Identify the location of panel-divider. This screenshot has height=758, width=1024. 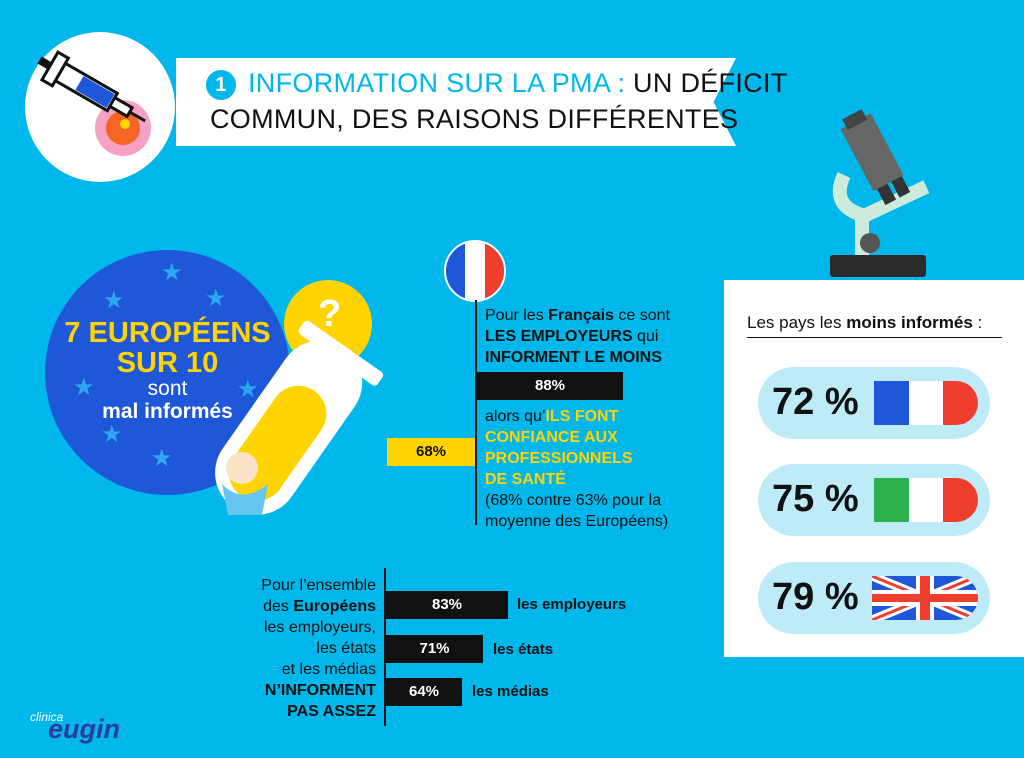
(874, 337).